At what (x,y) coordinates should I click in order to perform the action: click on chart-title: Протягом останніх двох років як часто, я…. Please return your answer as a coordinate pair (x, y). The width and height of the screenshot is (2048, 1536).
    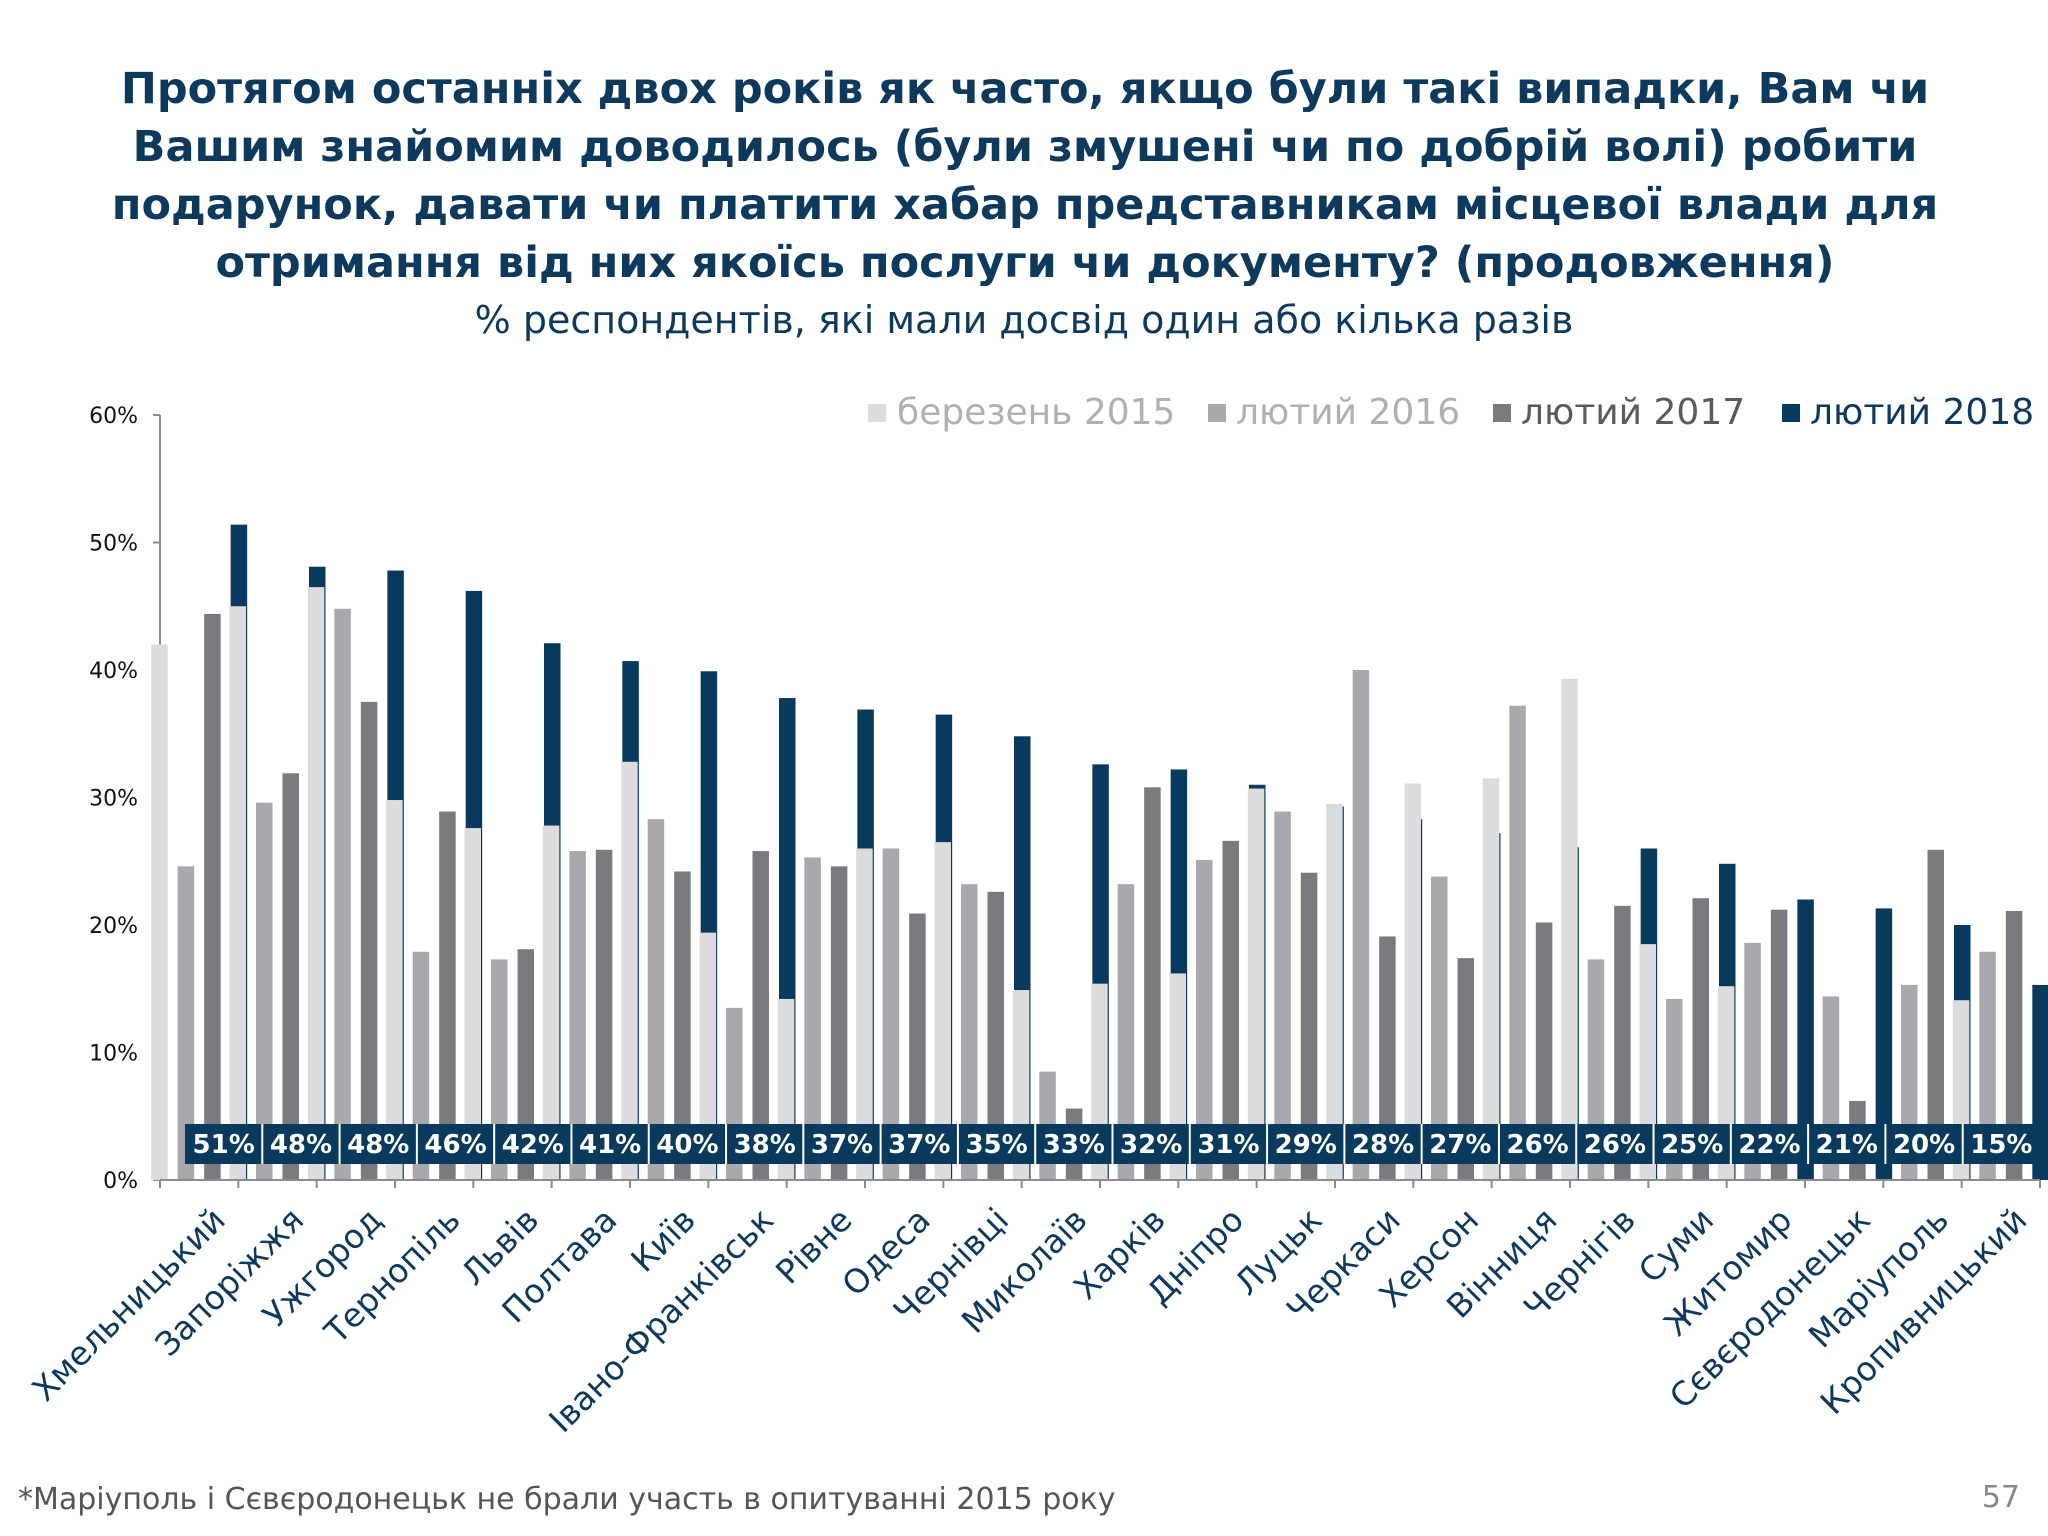
    Looking at the image, I should click on (1025, 176).